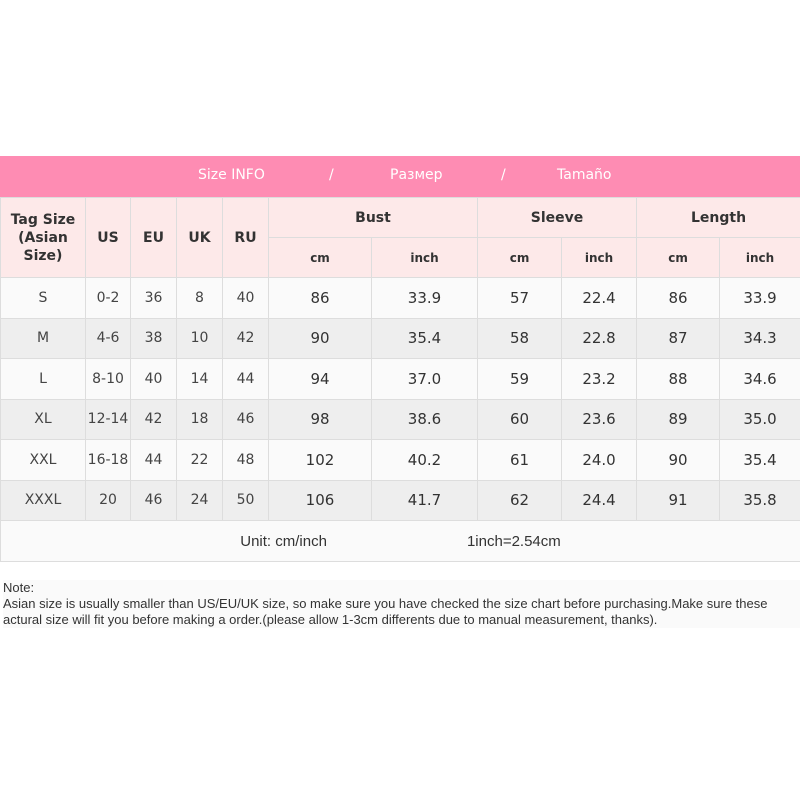  Describe the element at coordinates (153, 500) in the screenshot. I see `cell-eu: 46` at that location.